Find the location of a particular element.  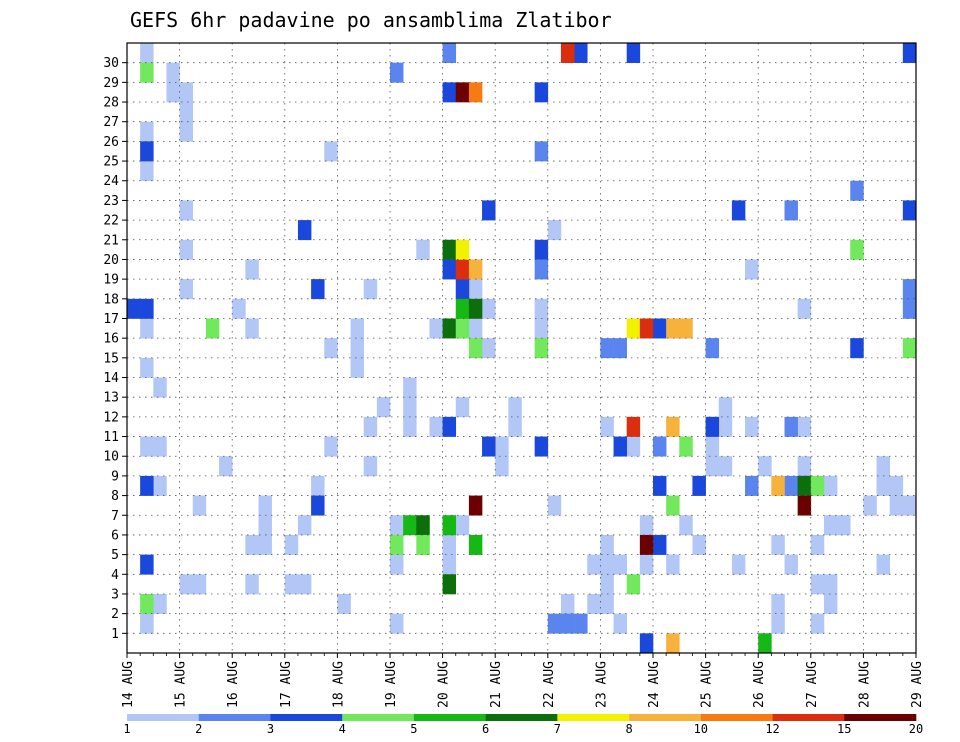

x-tick-label: 14 AUG is located at coordinates (128, 684).